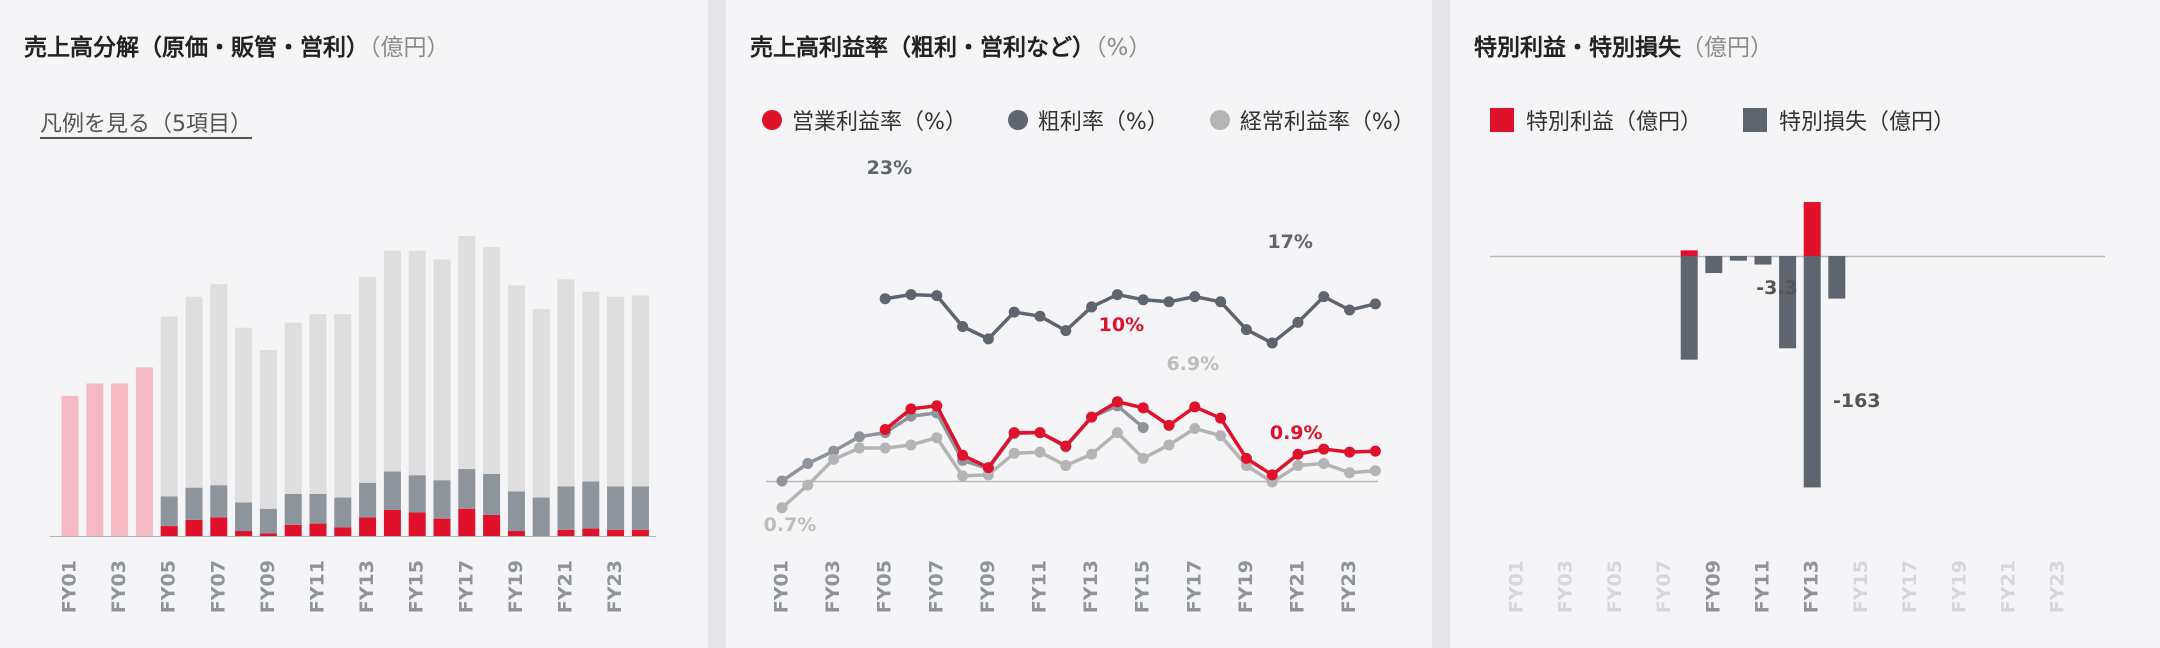  What do you see at coordinates (859, 448) in the screenshot?
I see `margin-point-s2-fy04` at bounding box center [859, 448].